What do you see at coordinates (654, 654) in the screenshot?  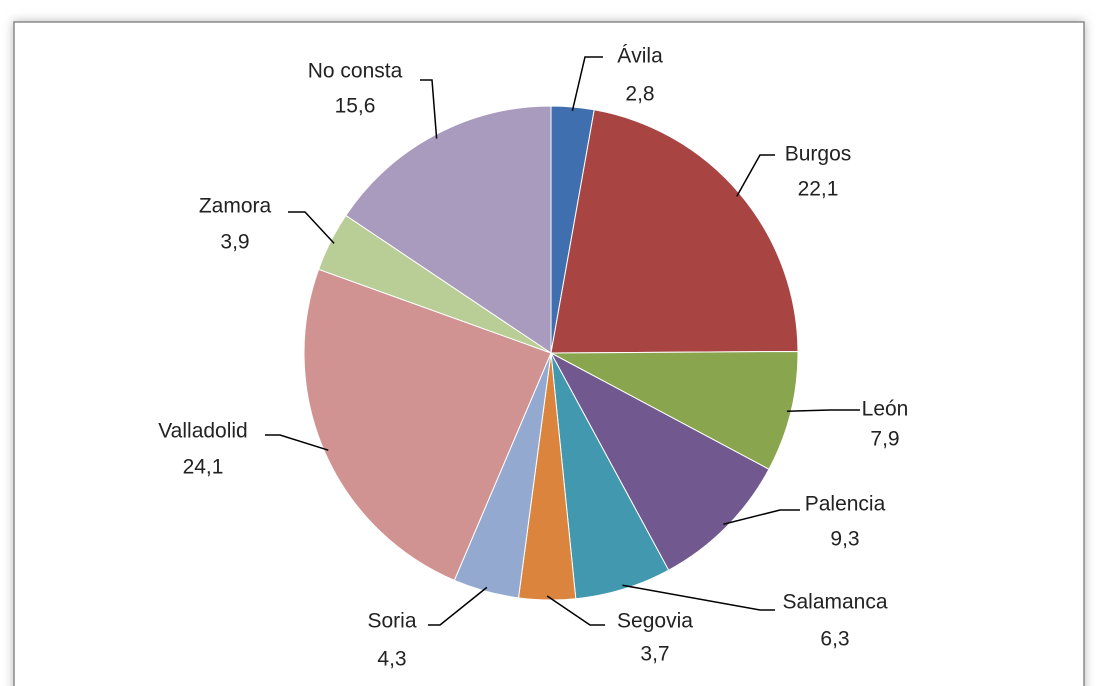 I see `value-label: 3,7` at bounding box center [654, 654].